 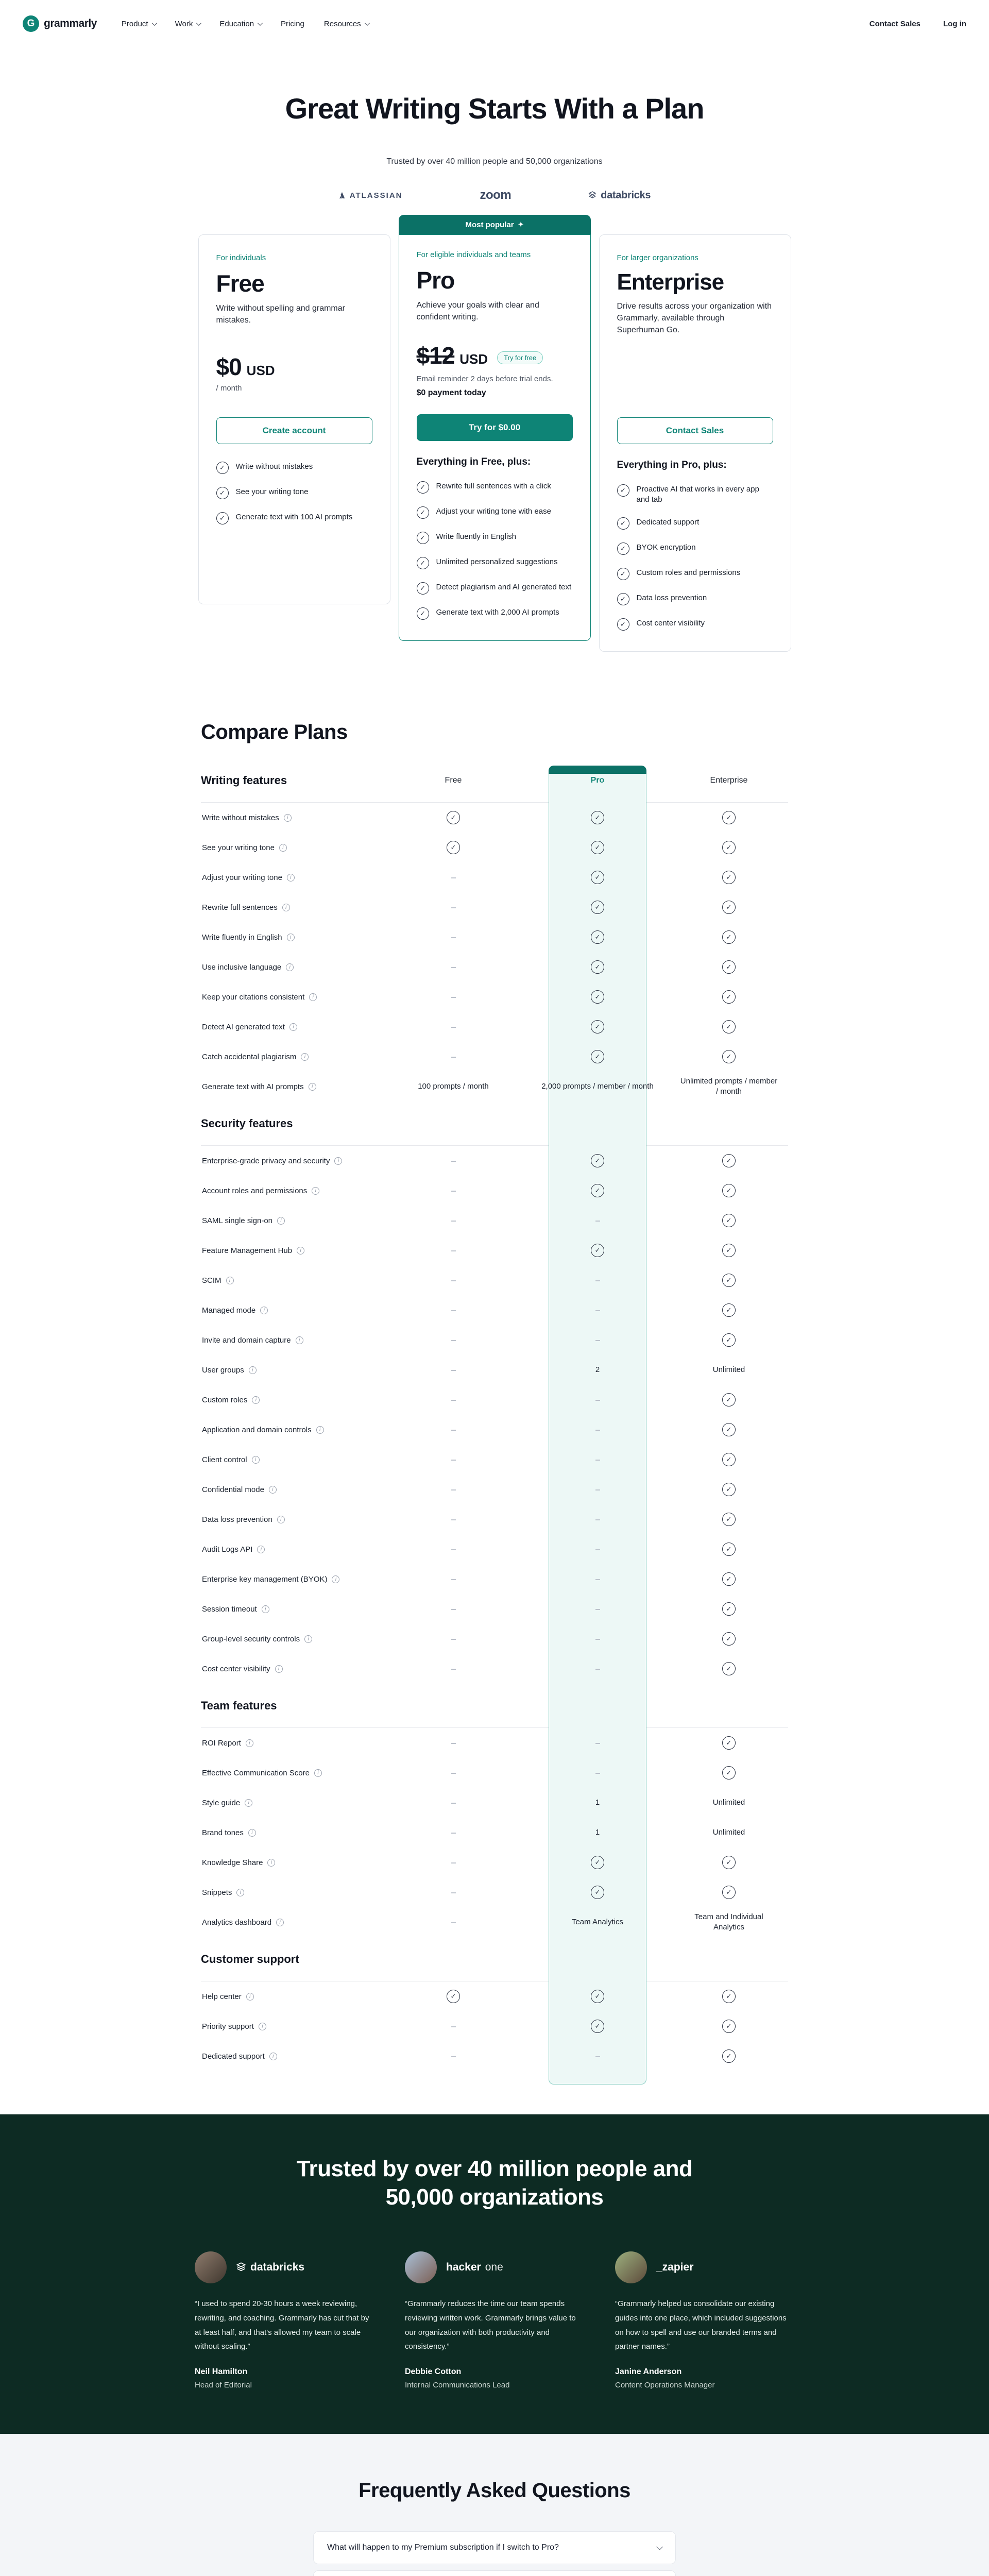 I want to click on log-in-link: Log in, so click(x=954, y=23).